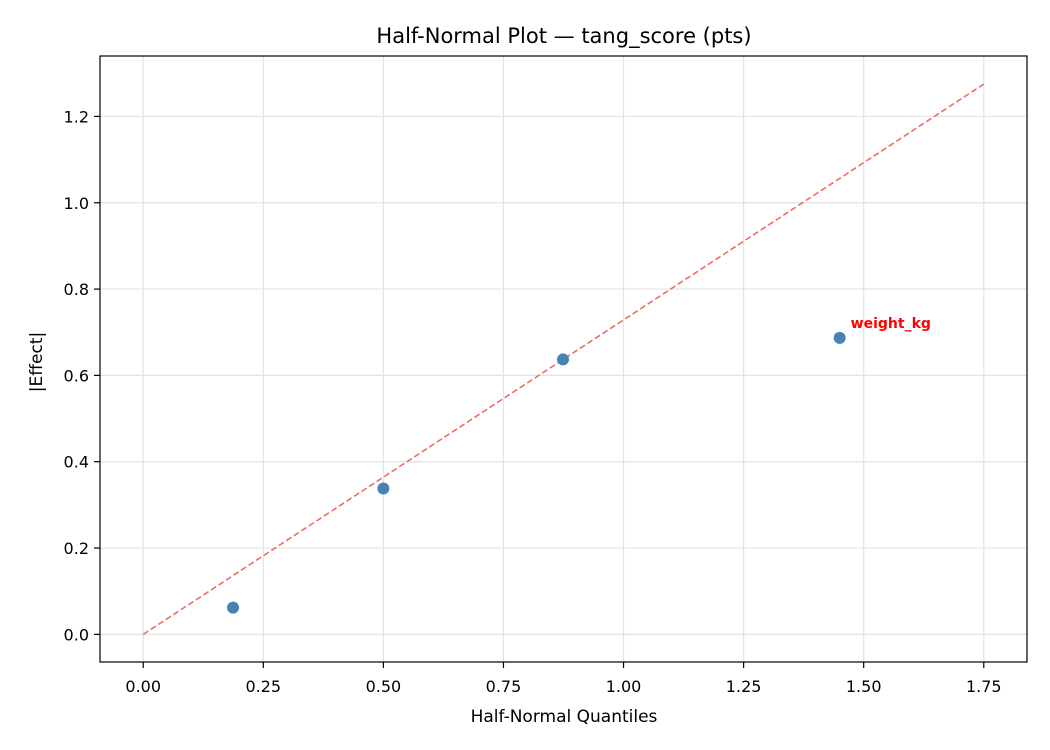 The image size is (1050, 750). Describe the element at coordinates (76, 548) in the screenshot. I see `y-tick-label: 0.2` at that location.